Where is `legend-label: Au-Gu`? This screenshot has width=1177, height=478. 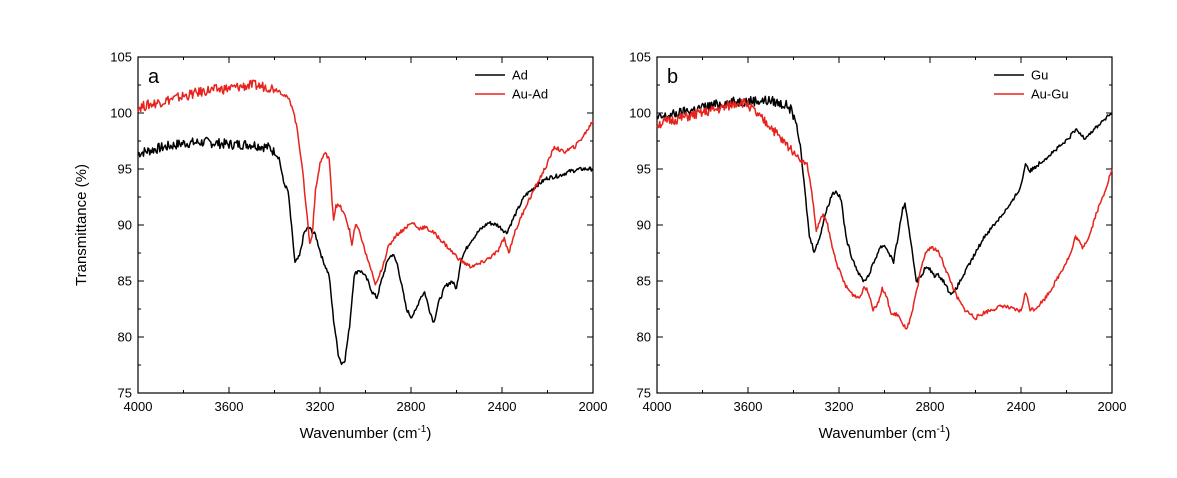 legend-label: Au-Gu is located at coordinates (1050, 94).